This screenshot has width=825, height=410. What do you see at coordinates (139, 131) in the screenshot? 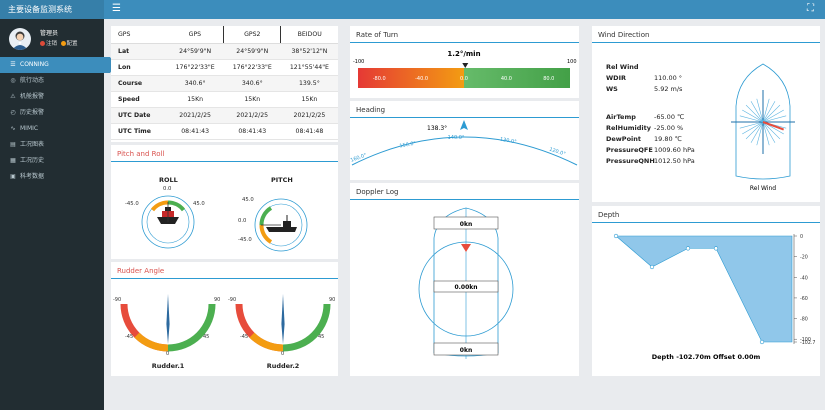
I see `gps-row-label: UTC Time` at bounding box center [139, 131].